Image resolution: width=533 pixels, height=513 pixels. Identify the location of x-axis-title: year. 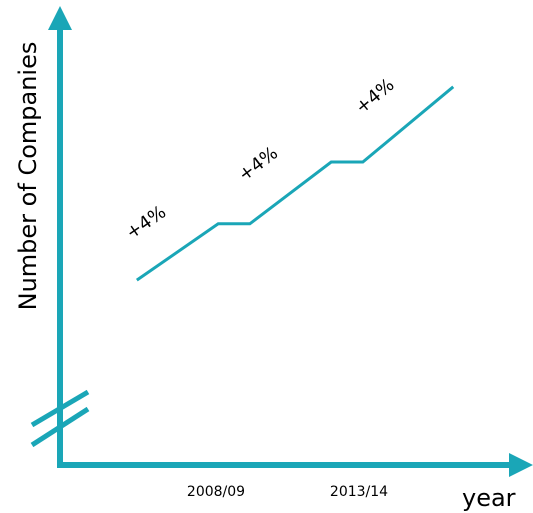
(489, 498).